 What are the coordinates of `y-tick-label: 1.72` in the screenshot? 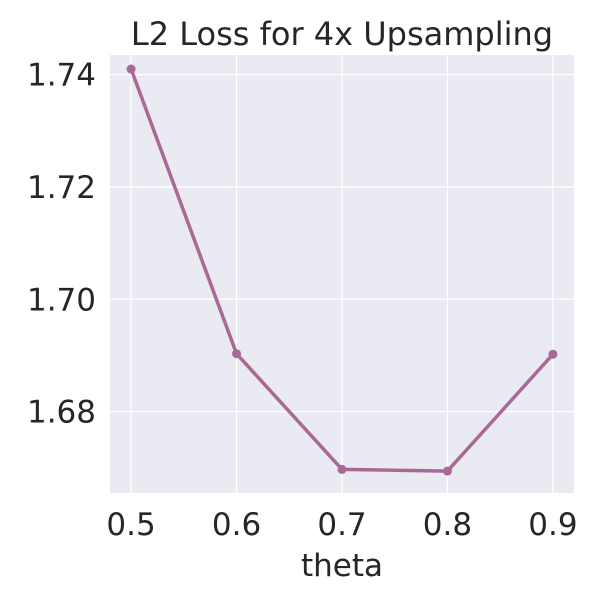 It's located at (61, 188).